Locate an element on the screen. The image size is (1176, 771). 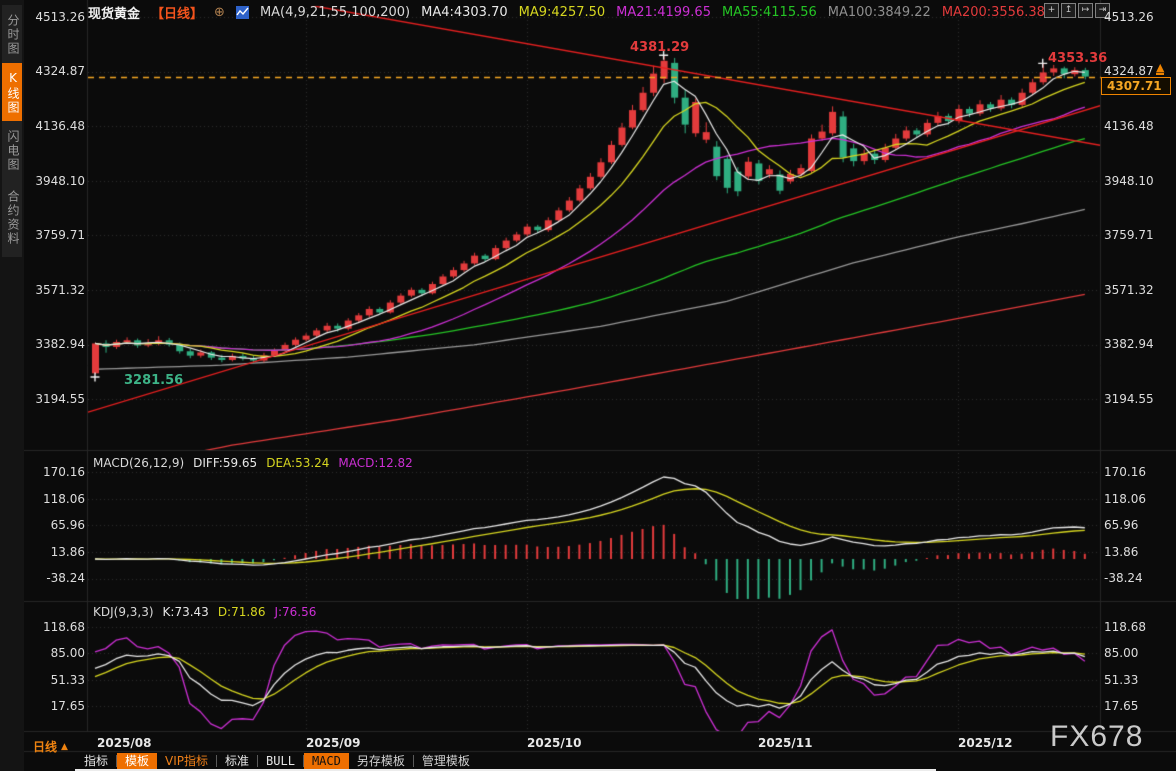
price-axis-right: 3759.71 is located at coordinates (1129, 235).